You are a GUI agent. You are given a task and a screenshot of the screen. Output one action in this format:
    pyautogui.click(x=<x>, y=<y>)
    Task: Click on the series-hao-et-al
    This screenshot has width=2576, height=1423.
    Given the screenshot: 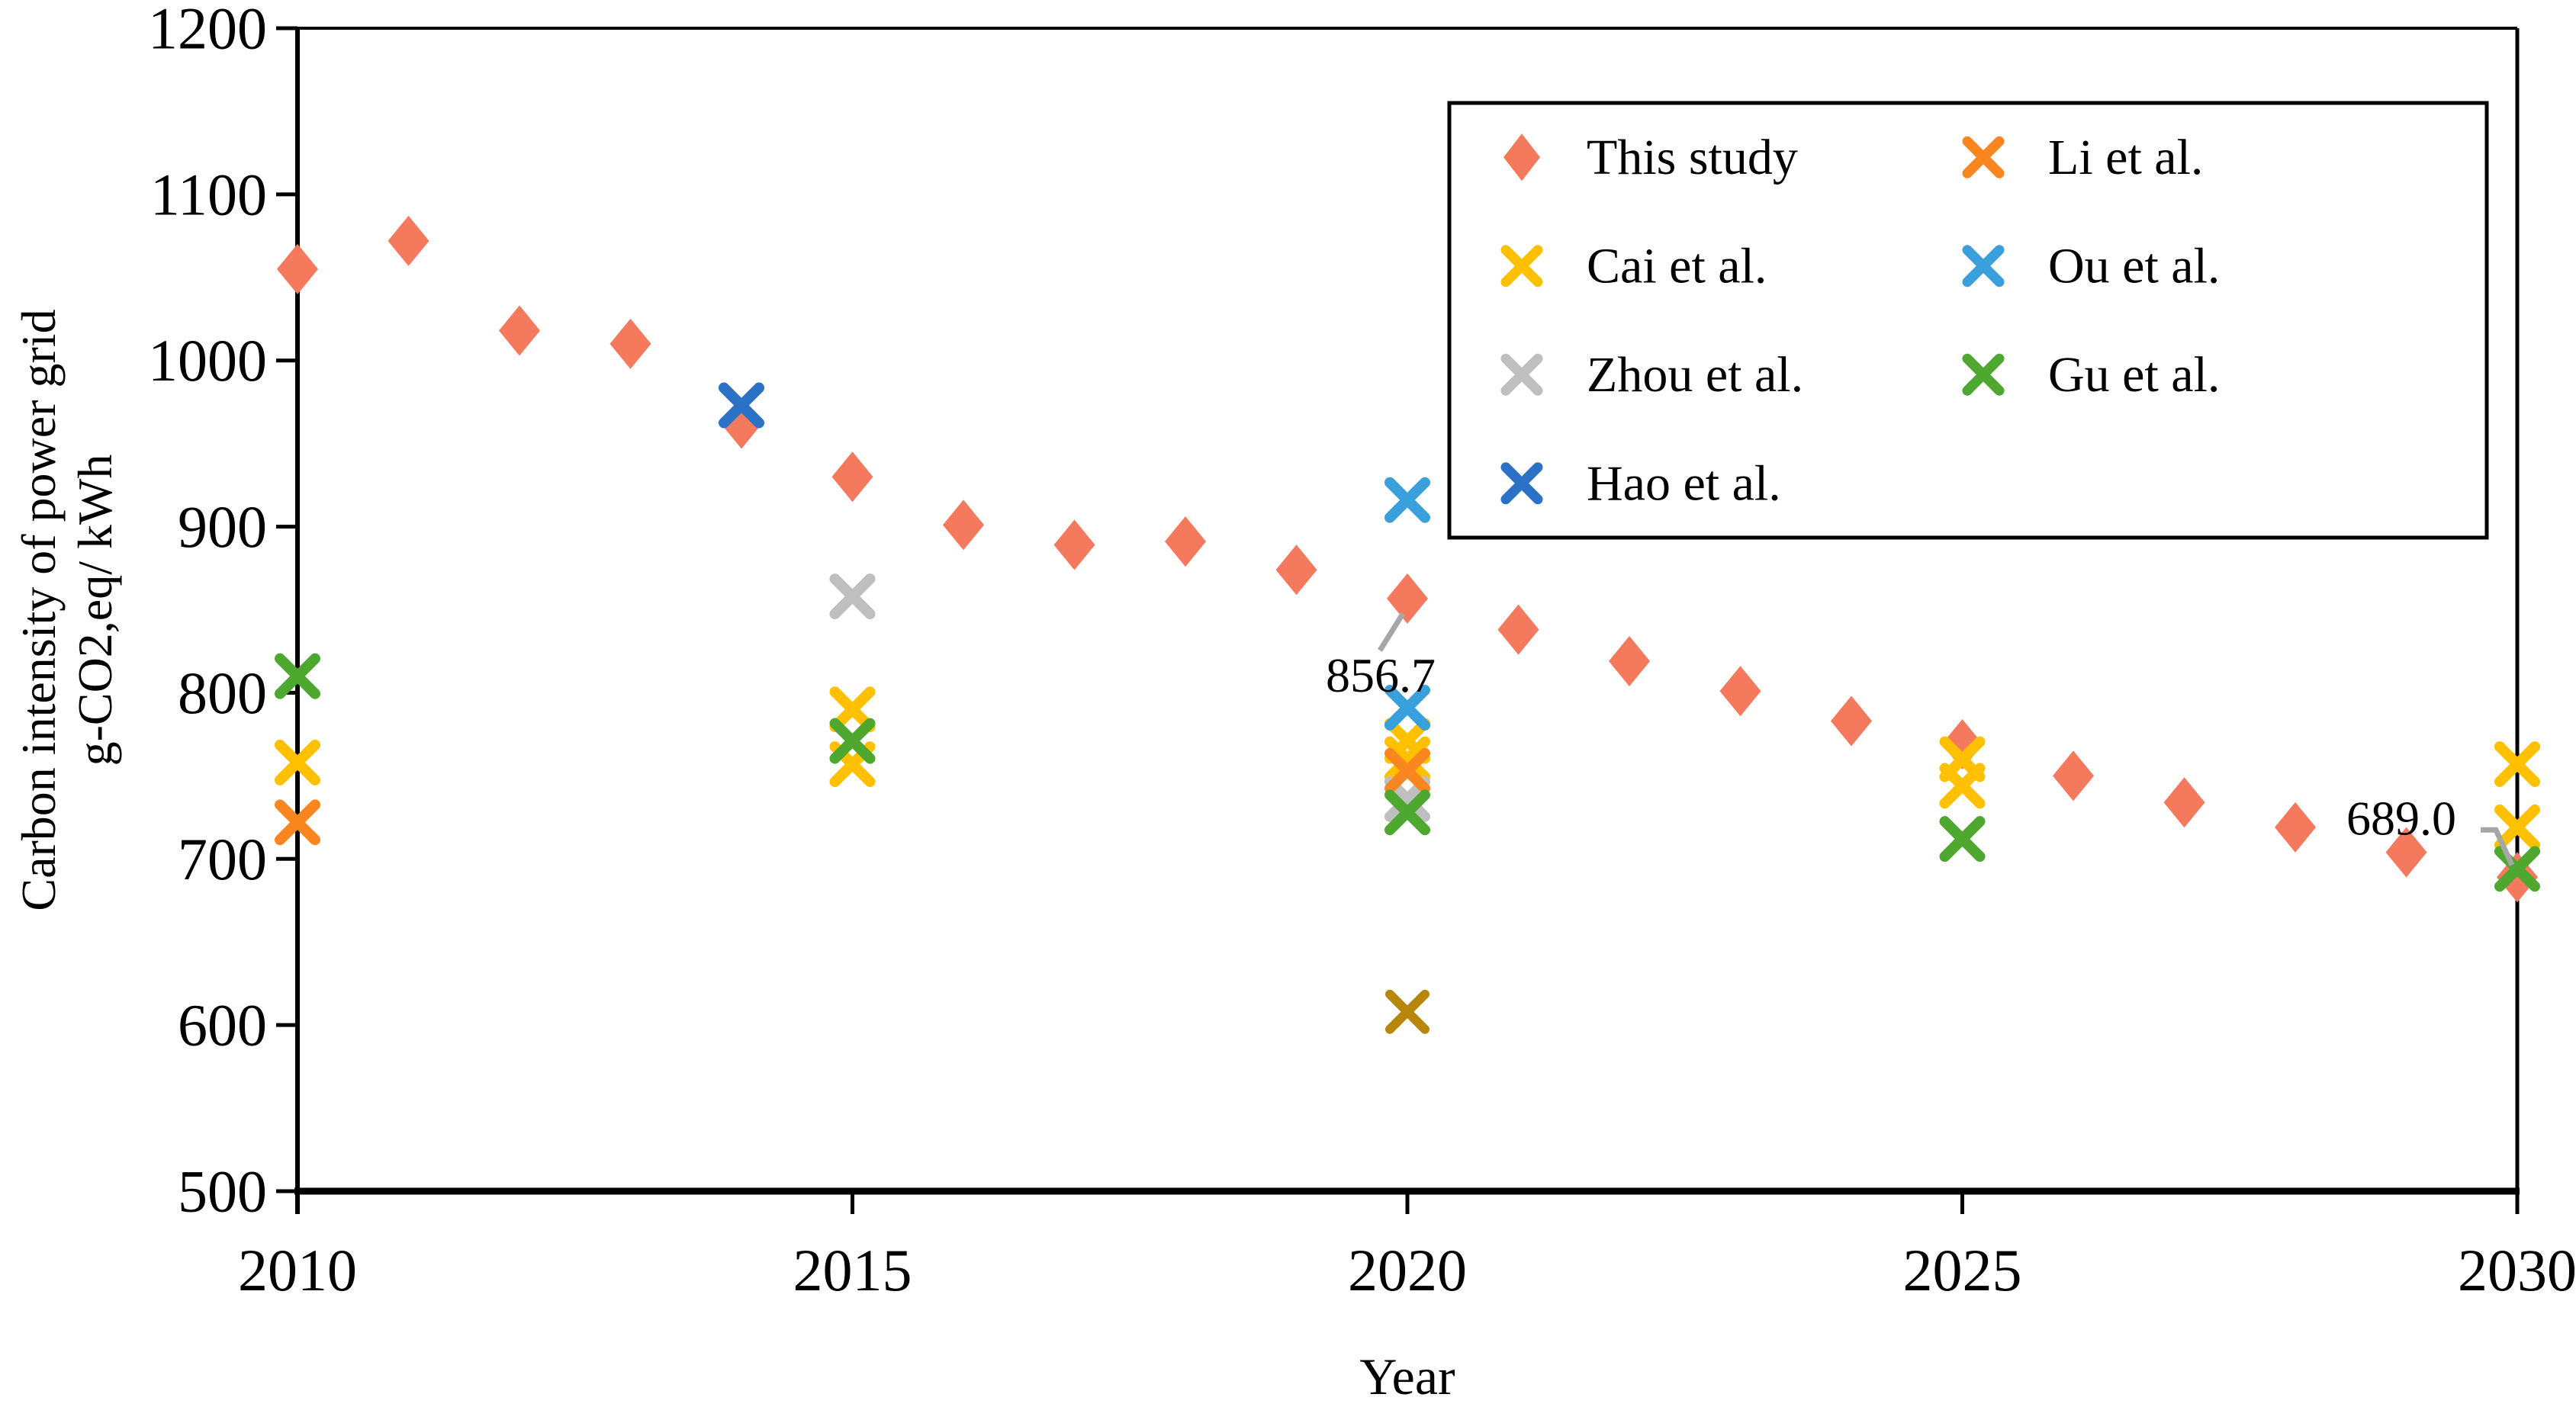 What is the action you would take?
    pyautogui.click(x=741, y=405)
    